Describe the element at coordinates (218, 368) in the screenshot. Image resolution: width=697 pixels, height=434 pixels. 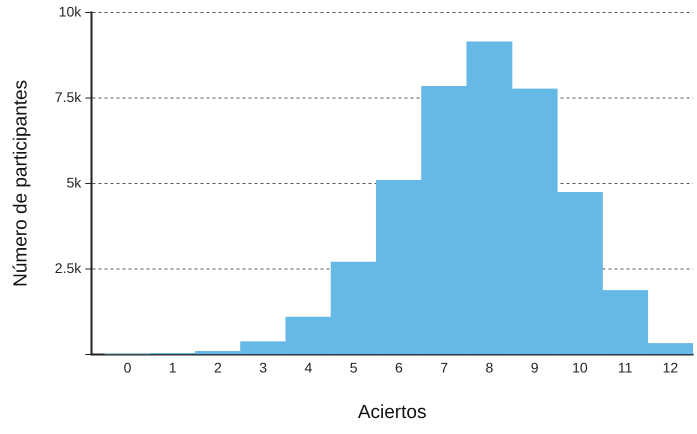
I see `x-tick-label: 2` at that location.